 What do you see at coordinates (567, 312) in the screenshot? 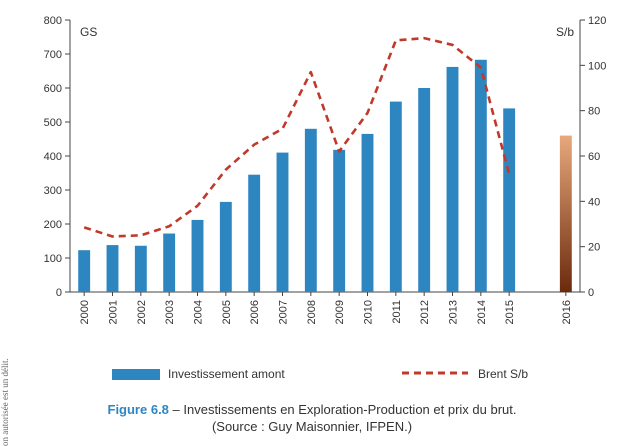
I see `x-tick-label: 2016` at bounding box center [567, 312].